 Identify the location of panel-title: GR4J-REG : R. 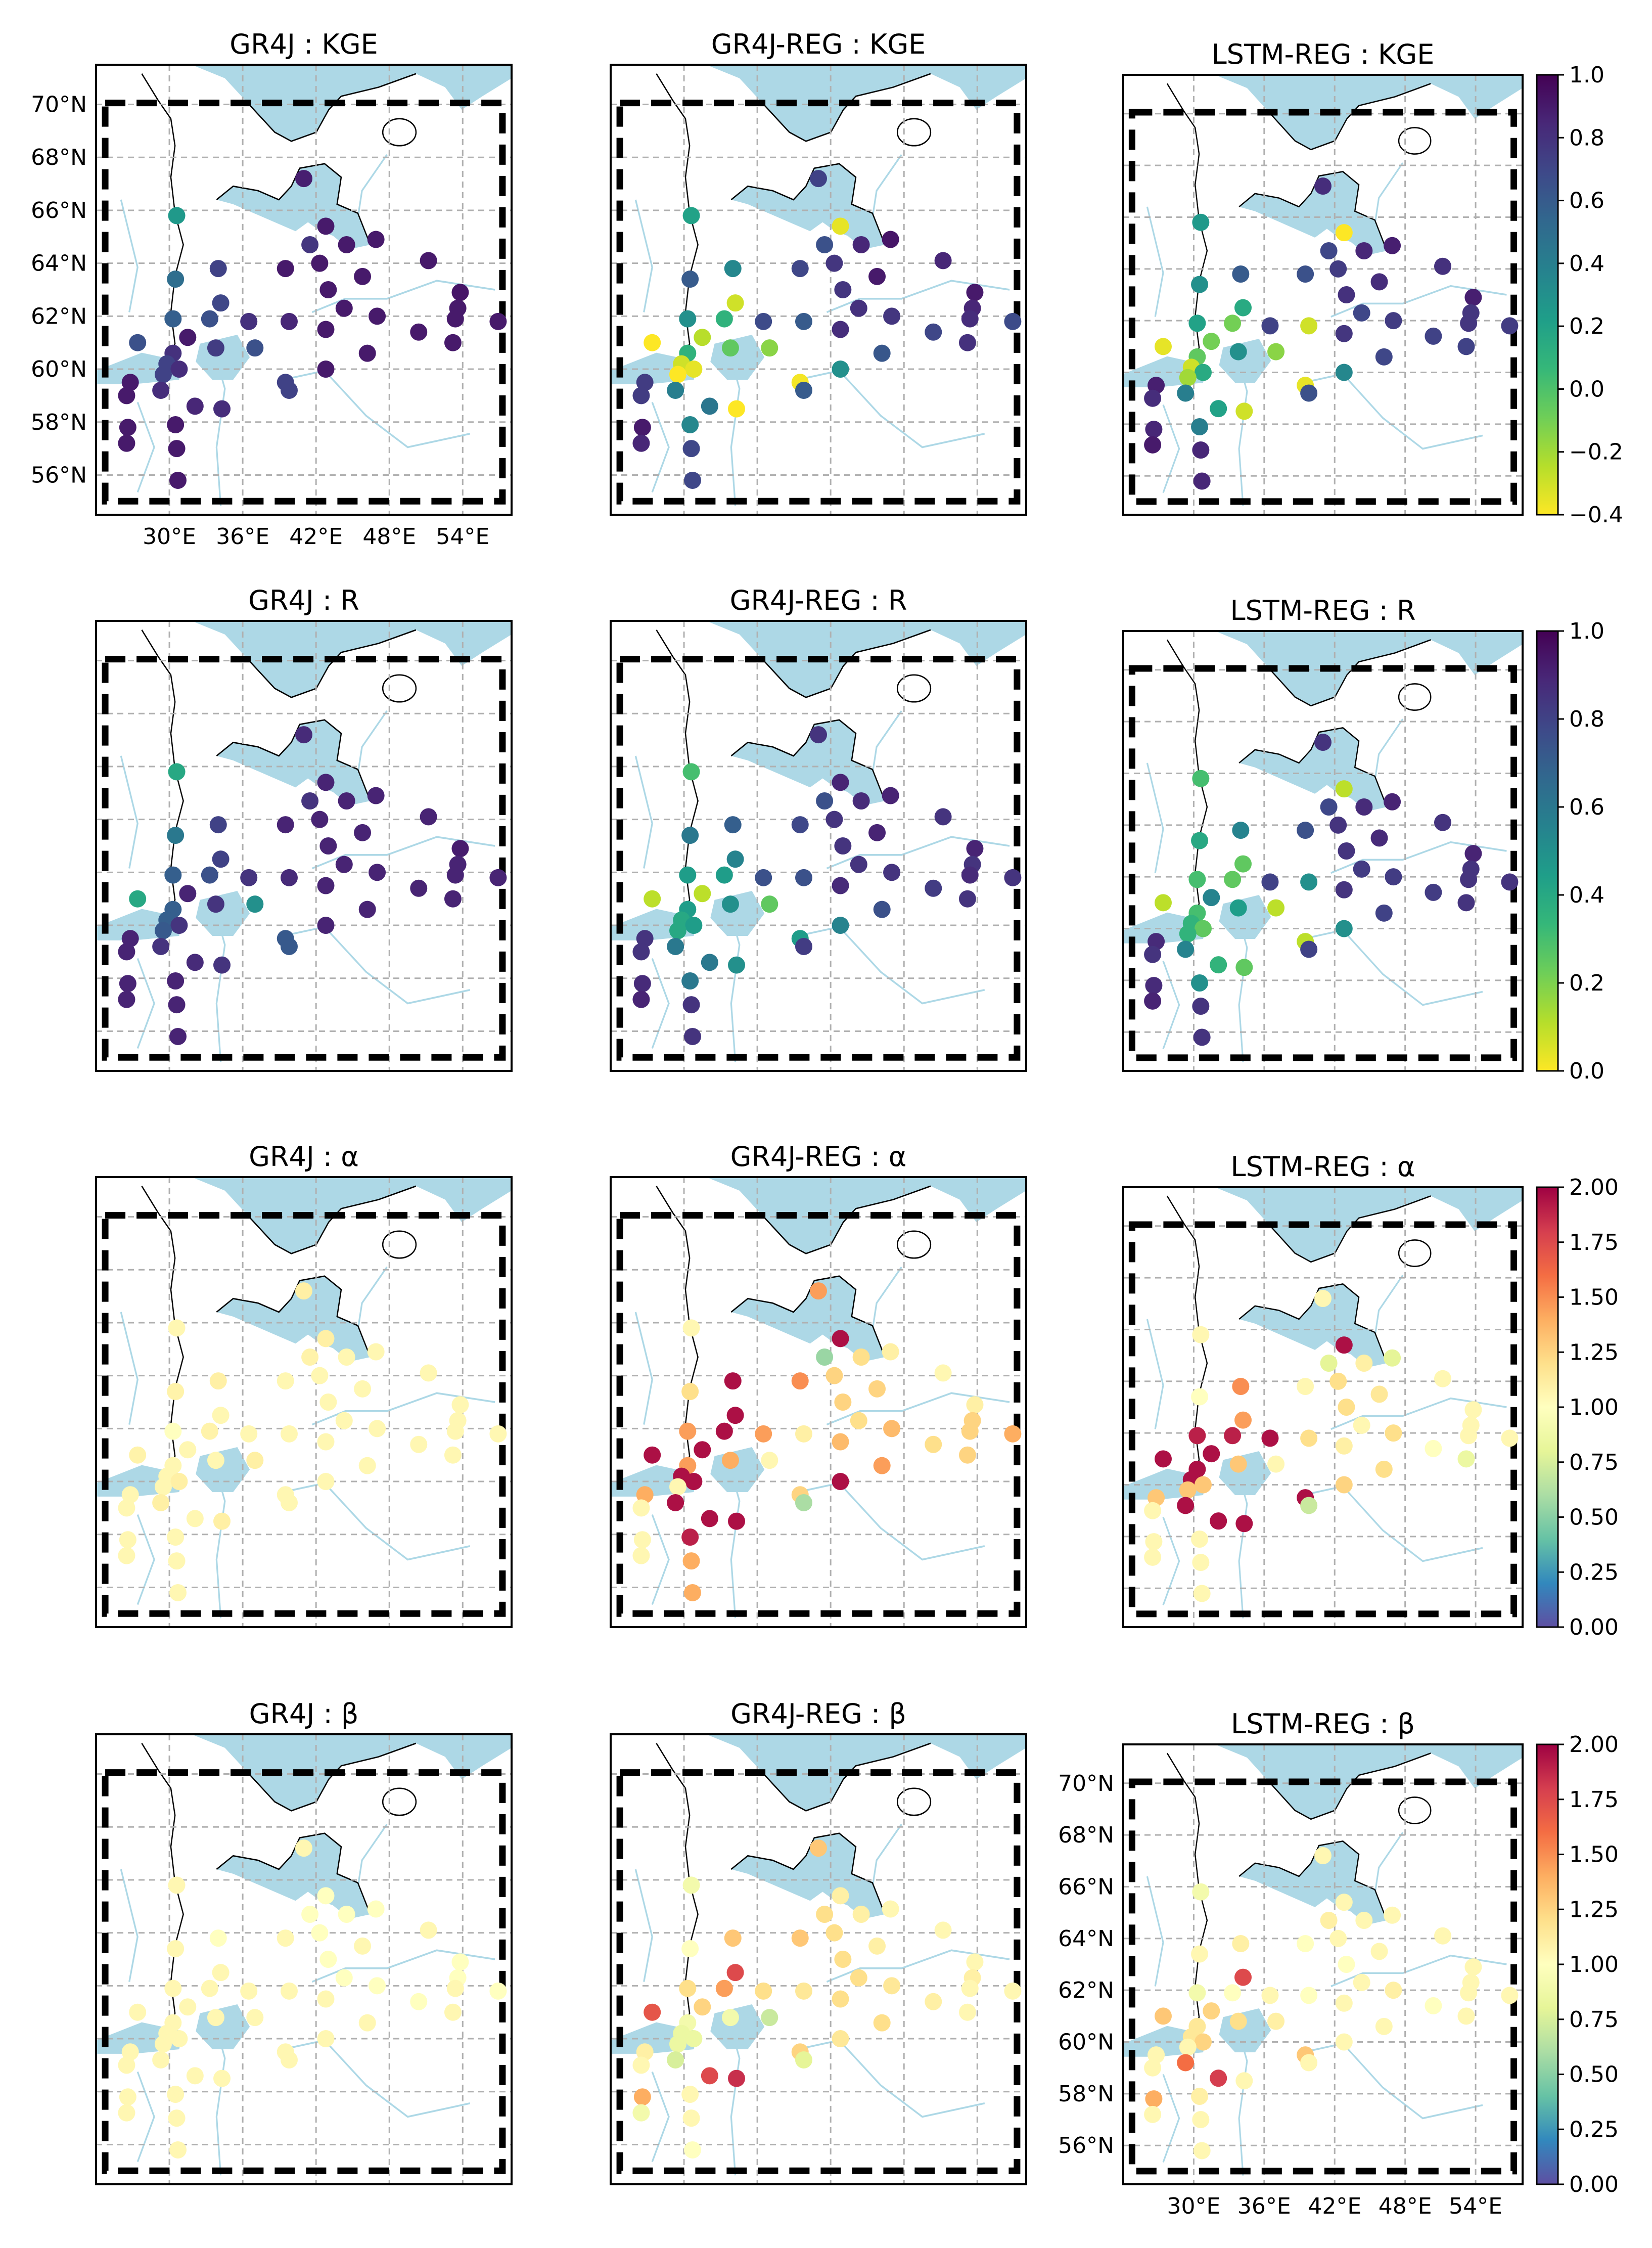
(818, 600).